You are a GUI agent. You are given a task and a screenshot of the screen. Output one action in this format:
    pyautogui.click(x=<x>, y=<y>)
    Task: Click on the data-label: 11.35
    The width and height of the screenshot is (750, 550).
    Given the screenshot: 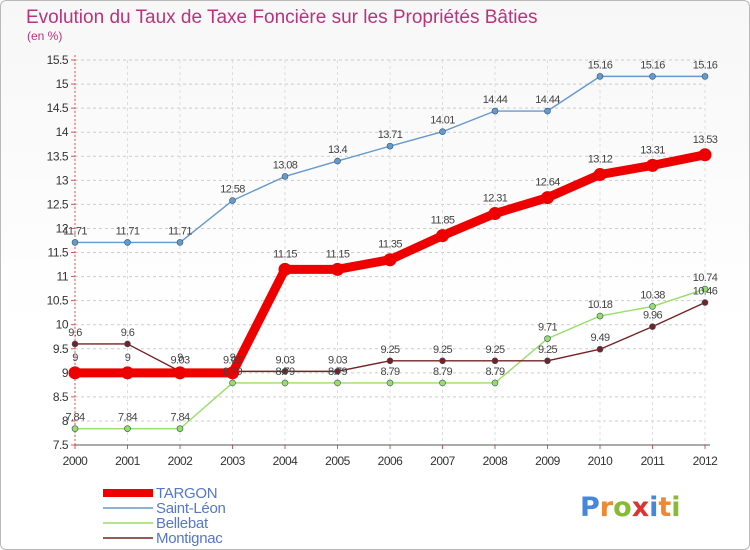 What is the action you would take?
    pyautogui.click(x=390, y=245)
    